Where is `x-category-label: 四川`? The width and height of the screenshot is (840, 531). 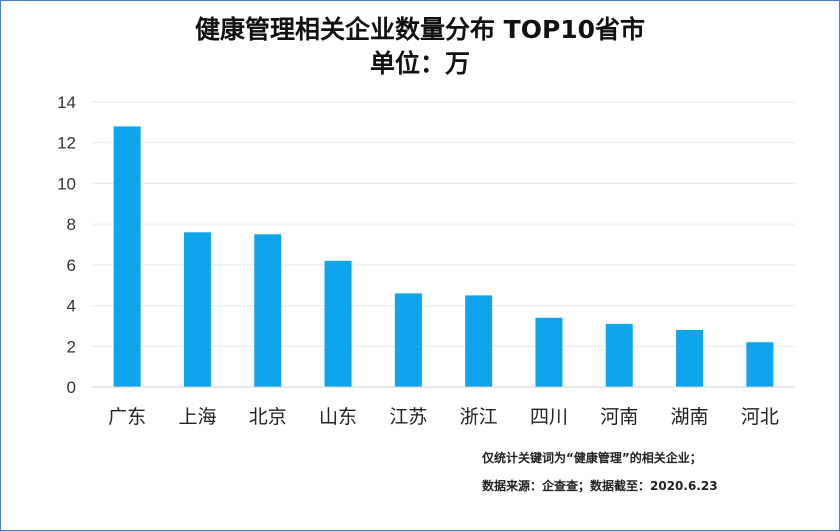
x-category-label: 四川 is located at coordinates (549, 417).